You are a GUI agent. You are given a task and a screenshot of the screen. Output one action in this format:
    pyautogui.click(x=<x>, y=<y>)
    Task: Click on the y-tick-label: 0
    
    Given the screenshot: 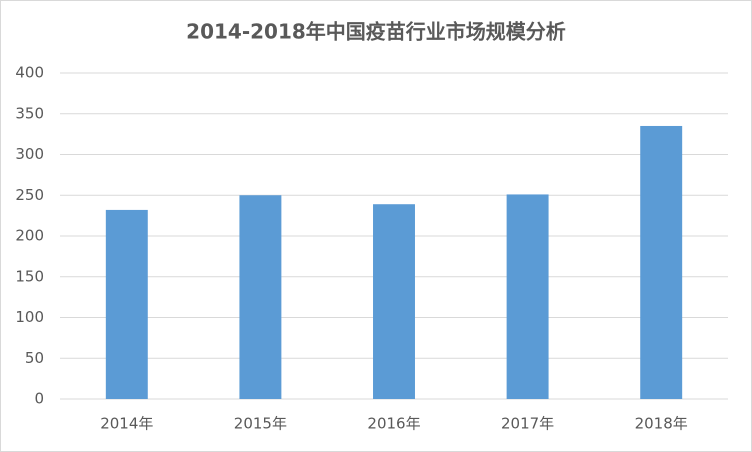 What is the action you would take?
    pyautogui.click(x=39, y=399)
    